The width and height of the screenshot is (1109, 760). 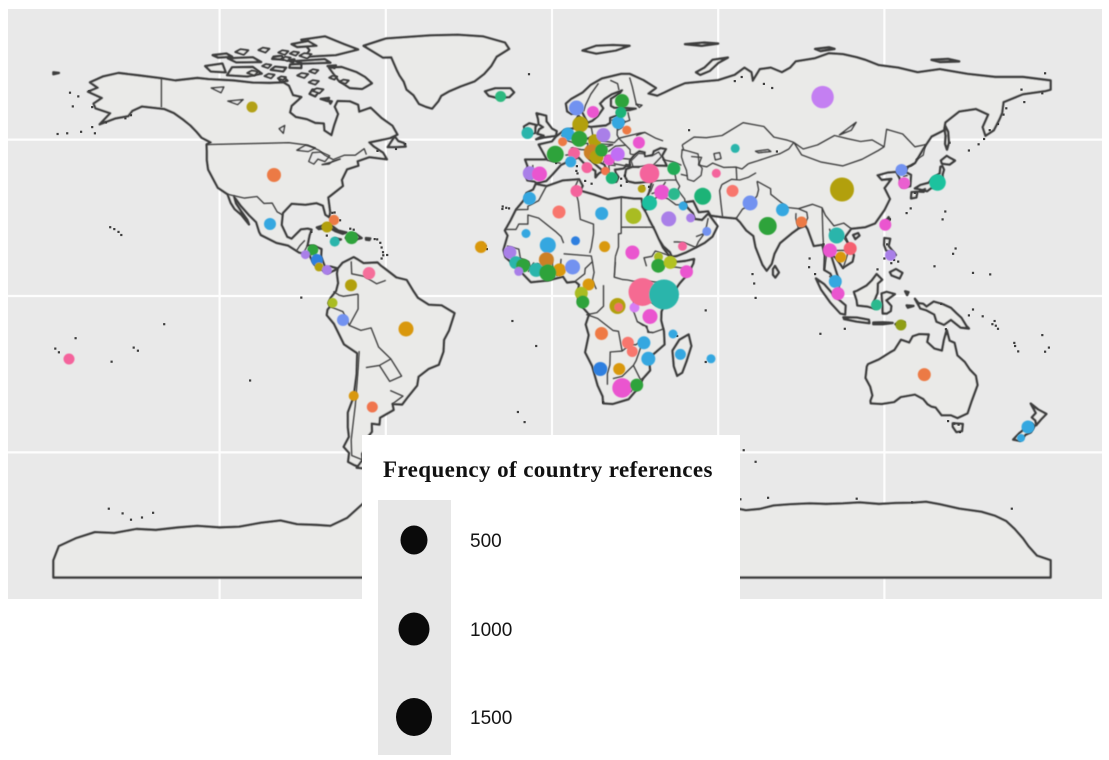 I want to click on svg-text: 1000, so click(x=491, y=630).